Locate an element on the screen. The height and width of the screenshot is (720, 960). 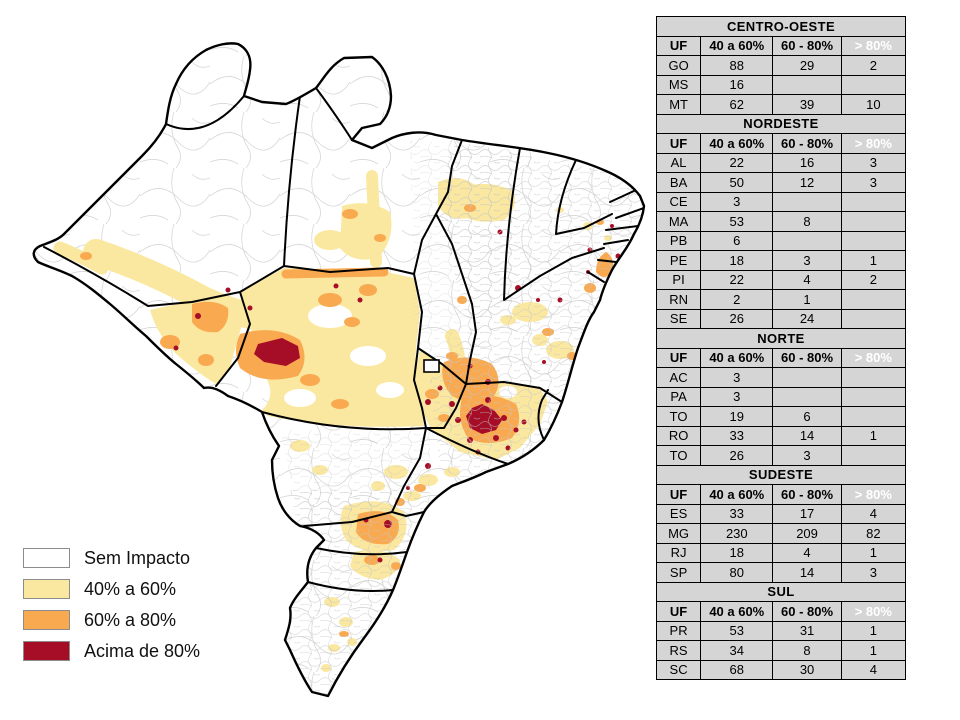
legend-item: 40% a 60% is located at coordinates (111, 589).